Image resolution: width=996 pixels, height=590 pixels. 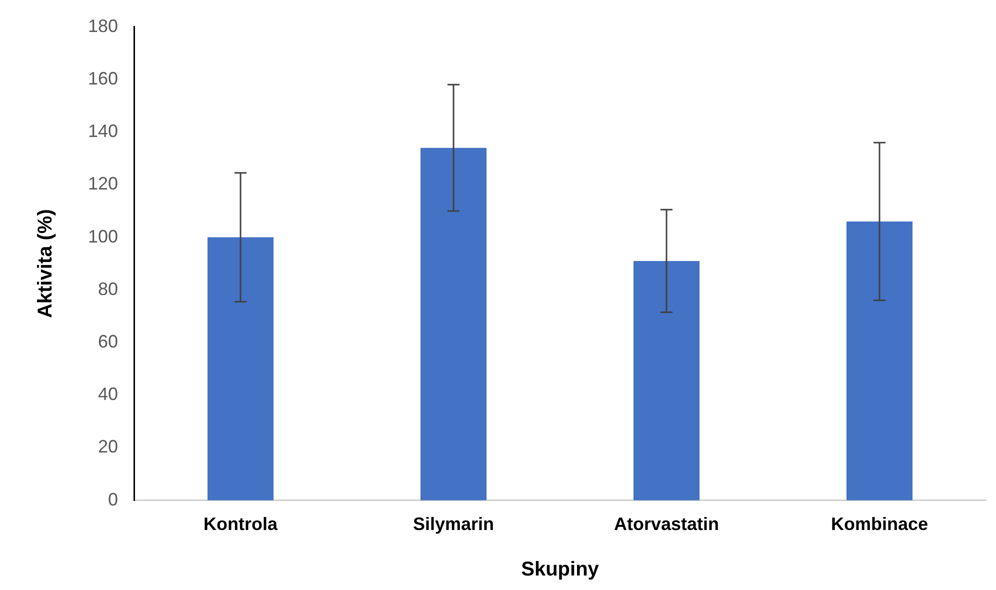 I want to click on x-axis-title: Skupiny, so click(x=560, y=569).